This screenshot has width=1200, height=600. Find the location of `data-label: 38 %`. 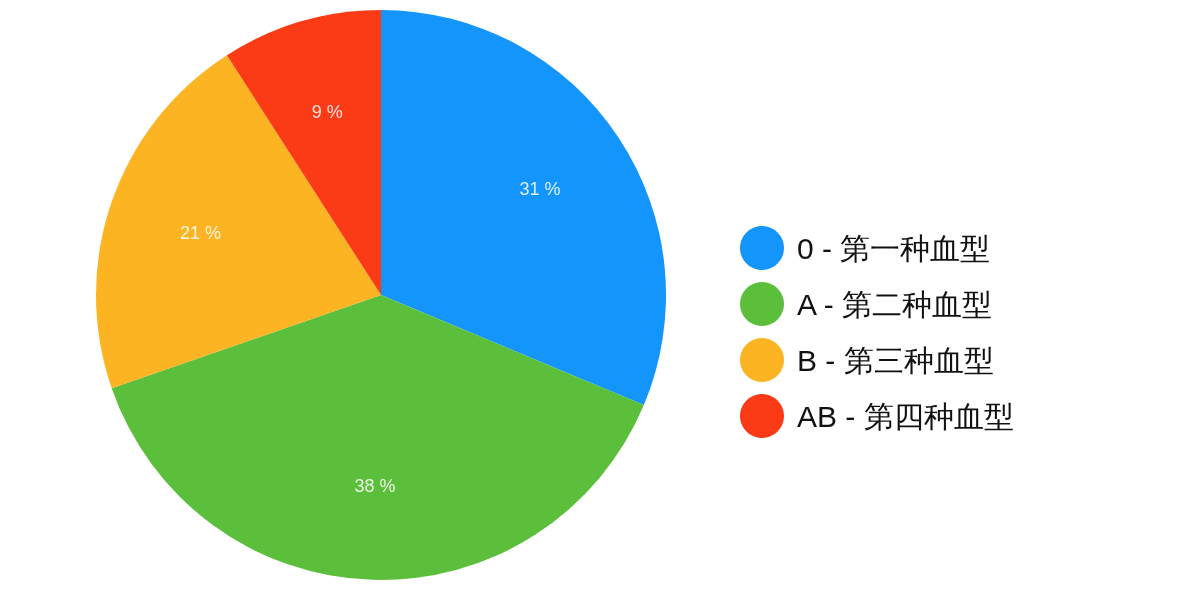

data-label: 38 % is located at coordinates (375, 485).